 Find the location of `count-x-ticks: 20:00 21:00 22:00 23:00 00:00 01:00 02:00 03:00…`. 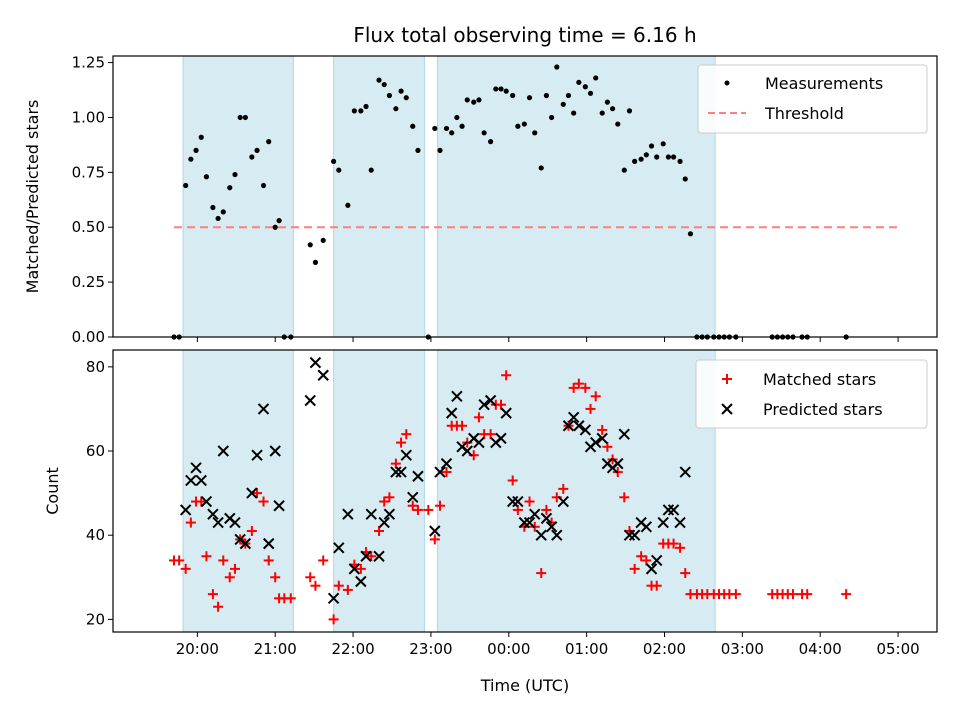

count-x-ticks: 20:00 21:00 22:00 23:00 00:00 01:00 02:00 03:00… is located at coordinates (548, 645).